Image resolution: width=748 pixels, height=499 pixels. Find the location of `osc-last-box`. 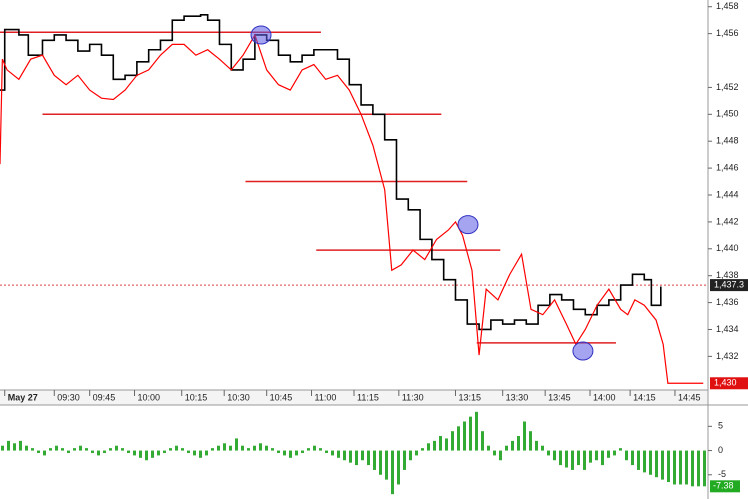

osc-last-box is located at coordinates (725, 486).